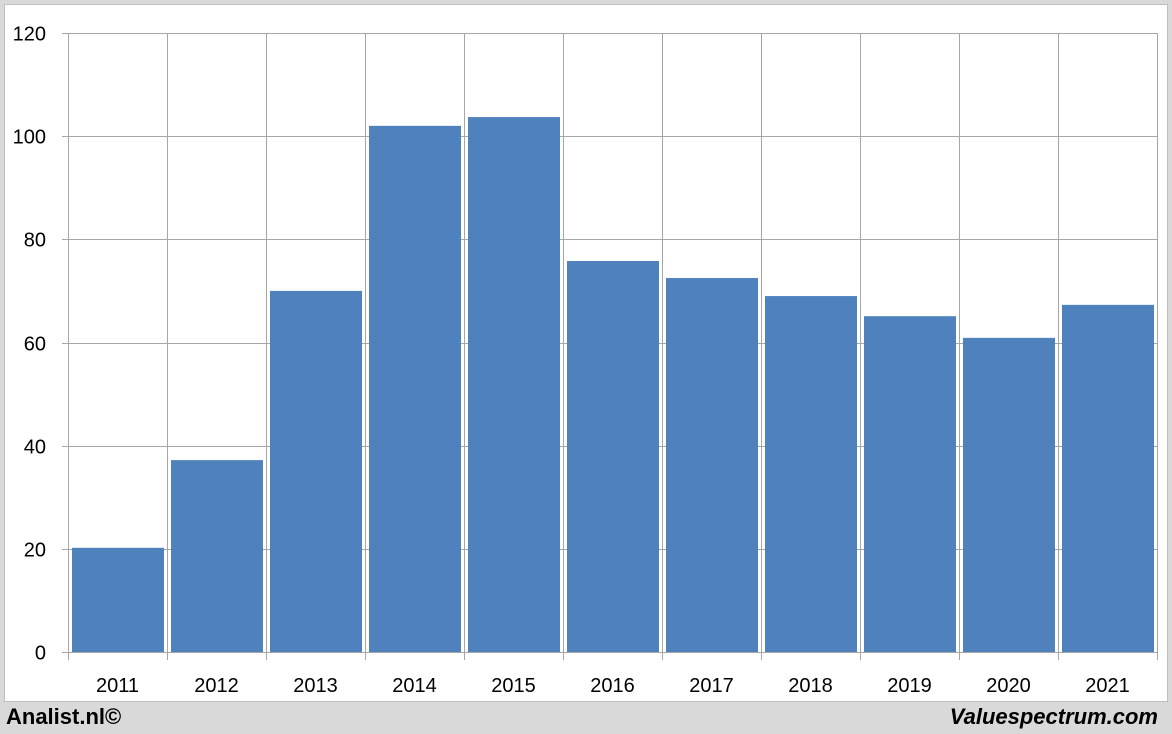 The width and height of the screenshot is (1172, 734). Describe the element at coordinates (315, 686) in the screenshot. I see `x-tick-label: 2013` at that location.